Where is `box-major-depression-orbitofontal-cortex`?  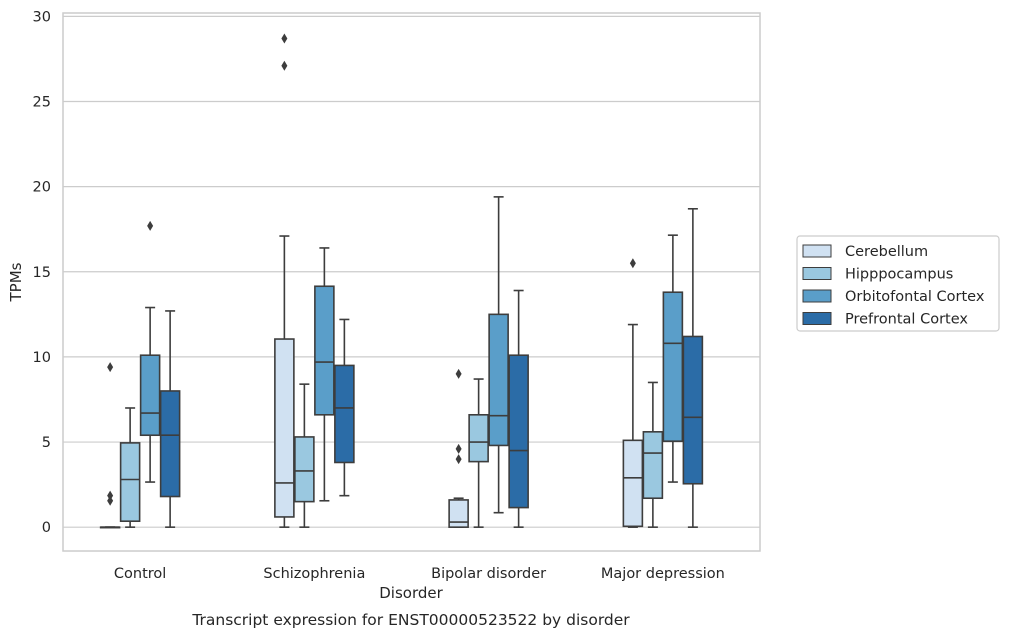
box-major-depression-orbitofontal-cortex is located at coordinates (673, 358).